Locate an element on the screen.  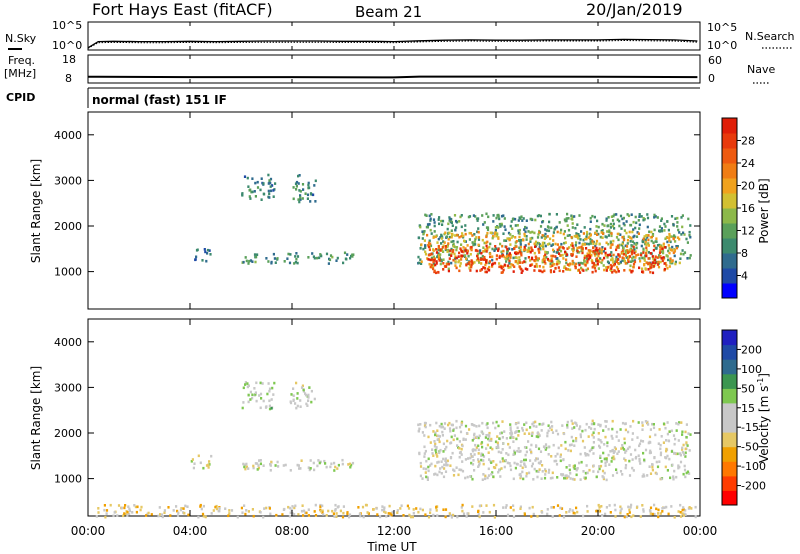
x-tick-label: 16:00 is located at coordinates (496, 531).